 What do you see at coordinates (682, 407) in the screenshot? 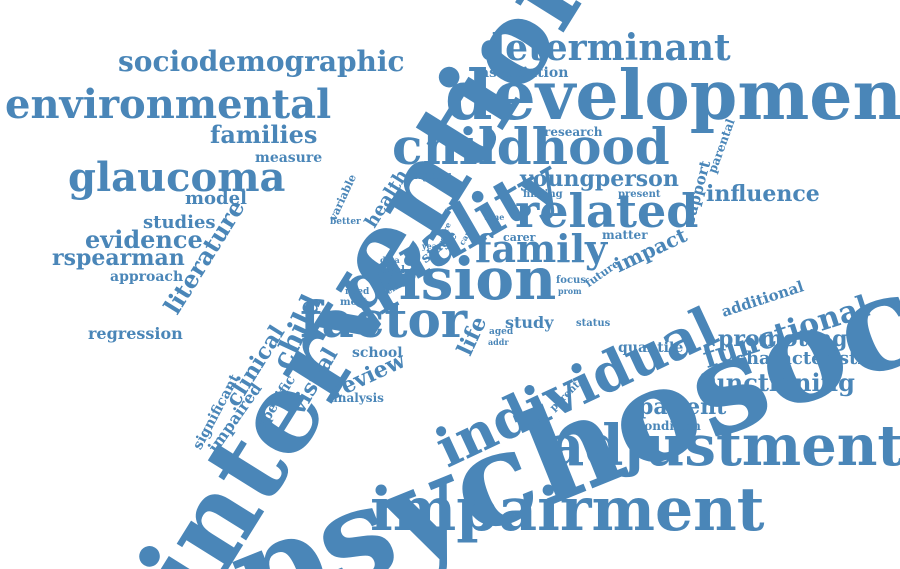
I see `word-patient: patient` at bounding box center [682, 407].